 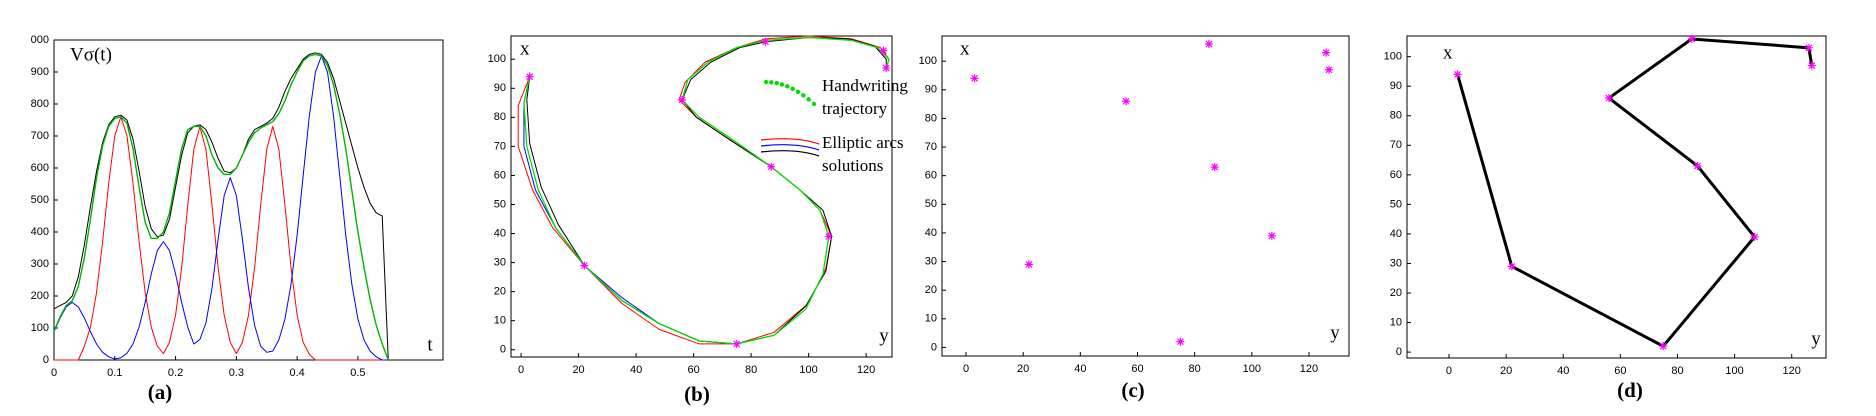 What do you see at coordinates (40, 200) in the screenshot?
I see `y-tick-label: 500` at bounding box center [40, 200].